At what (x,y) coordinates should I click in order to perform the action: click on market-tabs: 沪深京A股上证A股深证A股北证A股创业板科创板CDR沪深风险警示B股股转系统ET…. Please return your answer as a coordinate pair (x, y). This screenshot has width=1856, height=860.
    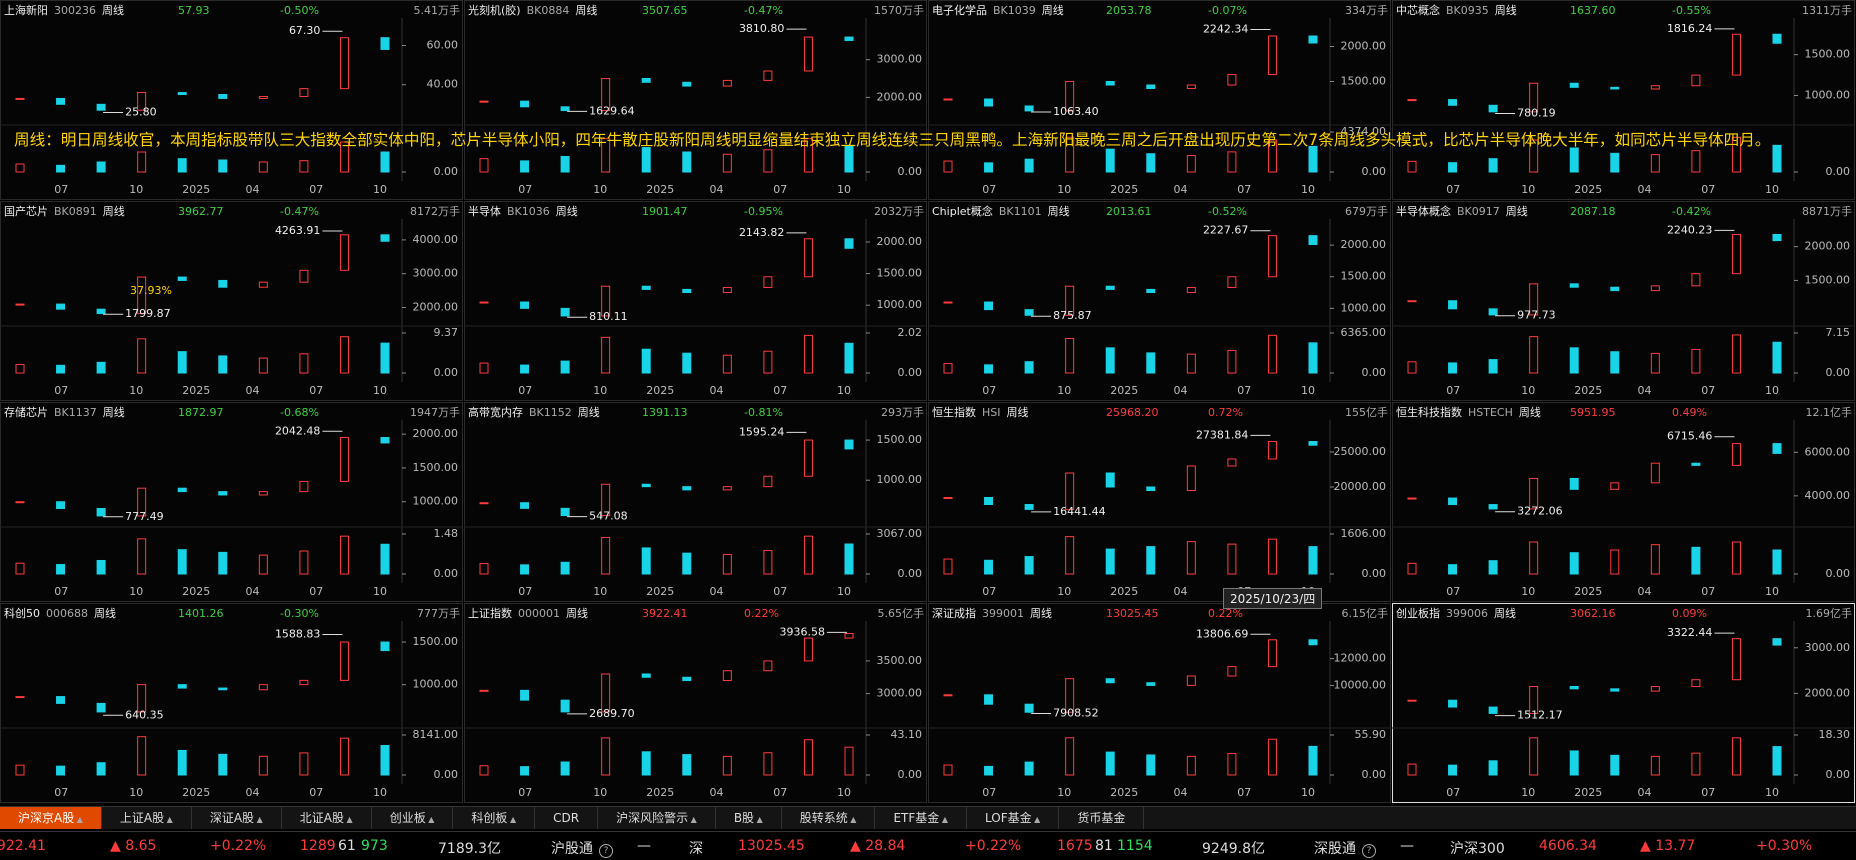
    Looking at the image, I should click on (928, 817).